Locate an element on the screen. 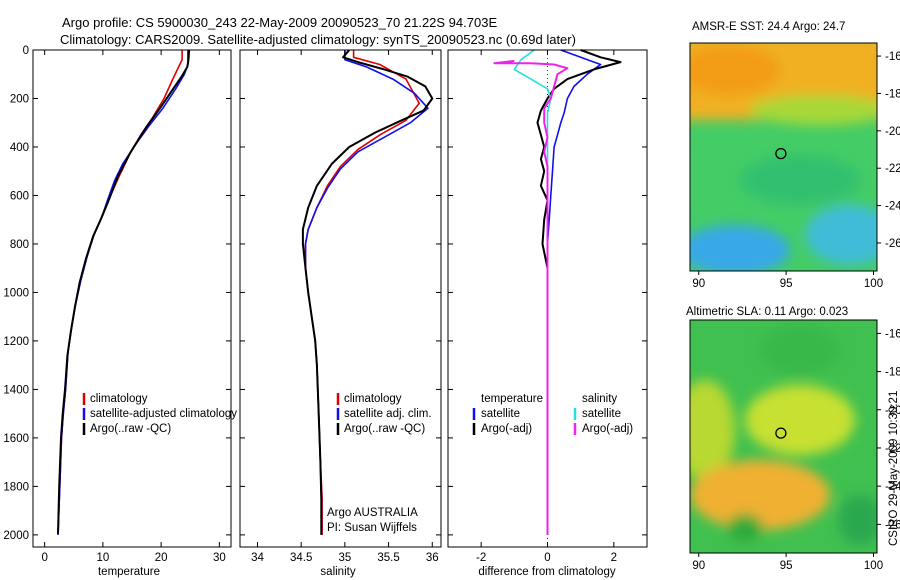 This screenshot has width=900, height=580. difference-xlabel: difference from climatology is located at coordinates (546, 572).